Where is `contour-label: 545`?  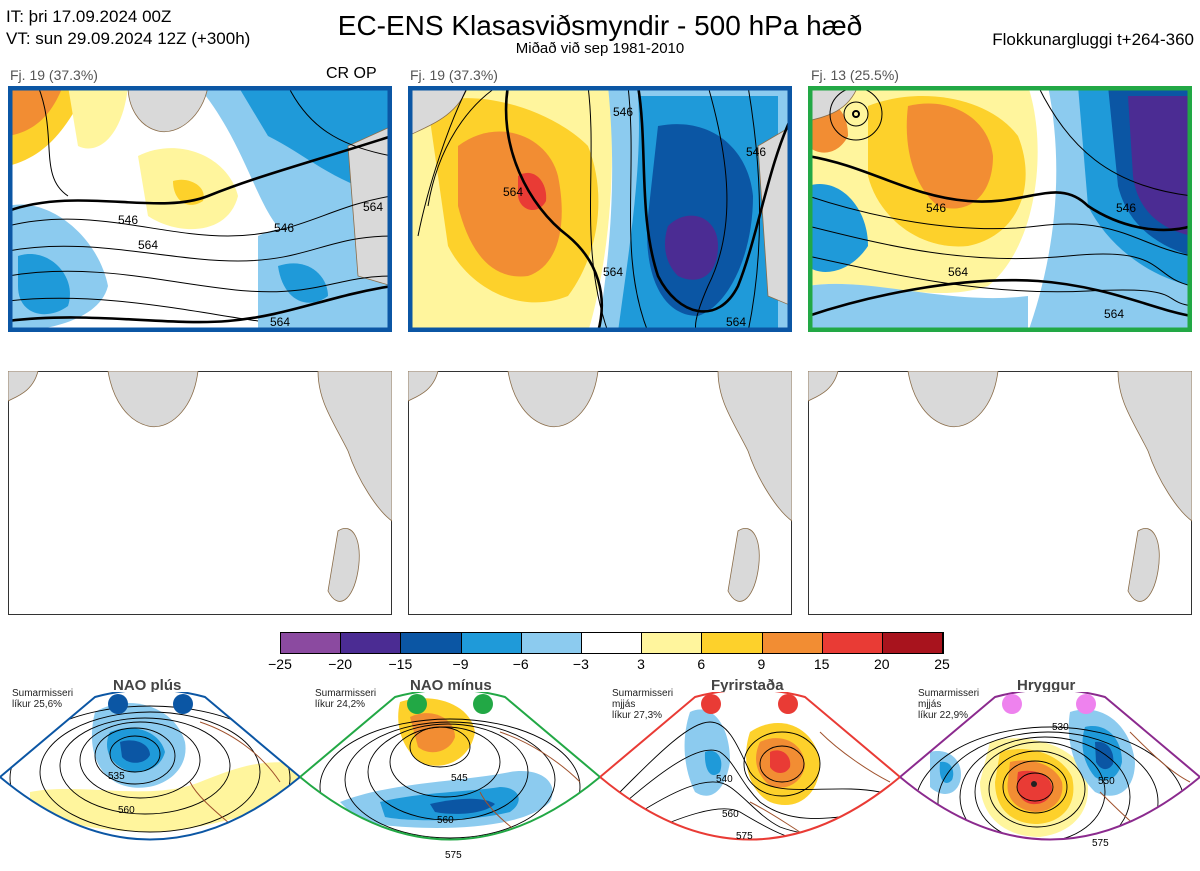
contour-label: 545 is located at coordinates (459, 778).